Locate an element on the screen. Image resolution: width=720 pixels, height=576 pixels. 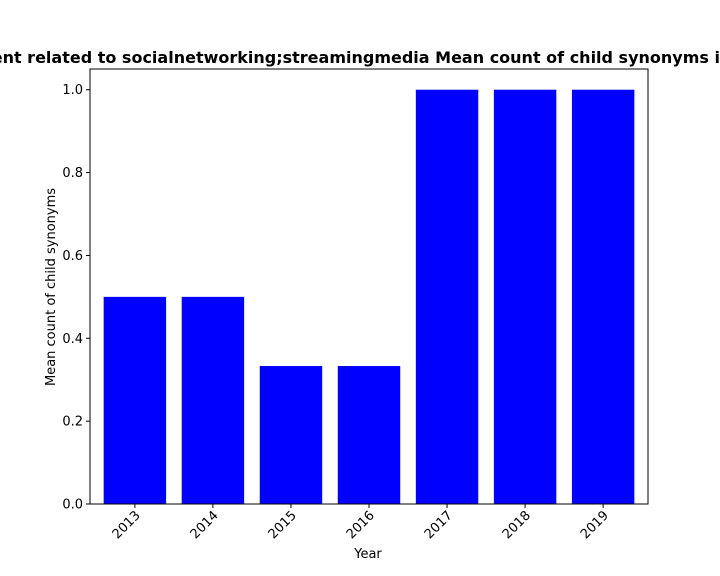
bar-2019 is located at coordinates (603, 296).